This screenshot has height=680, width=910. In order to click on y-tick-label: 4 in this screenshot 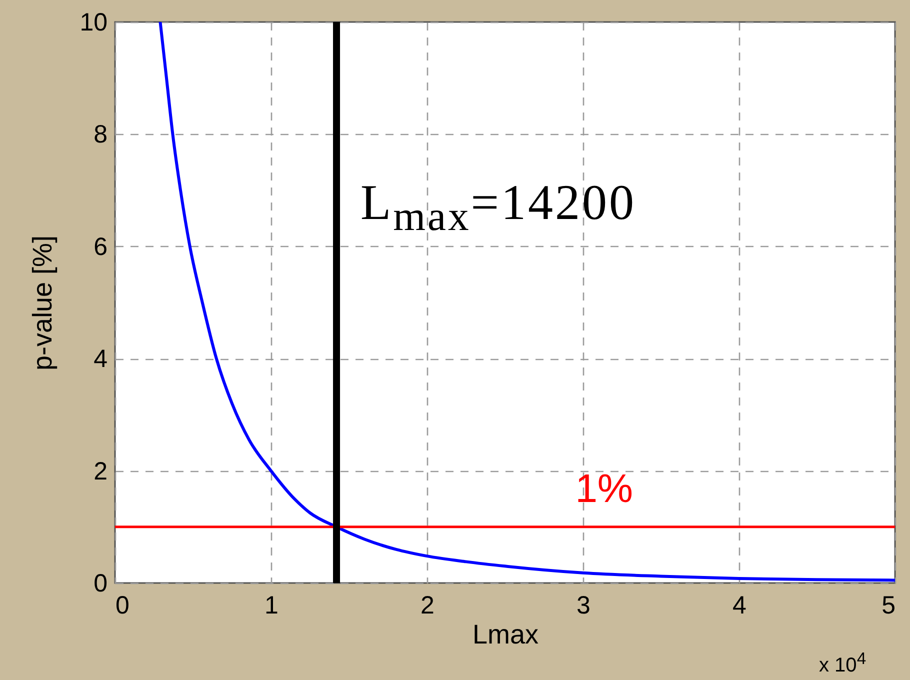, I will do `click(101, 359)`.